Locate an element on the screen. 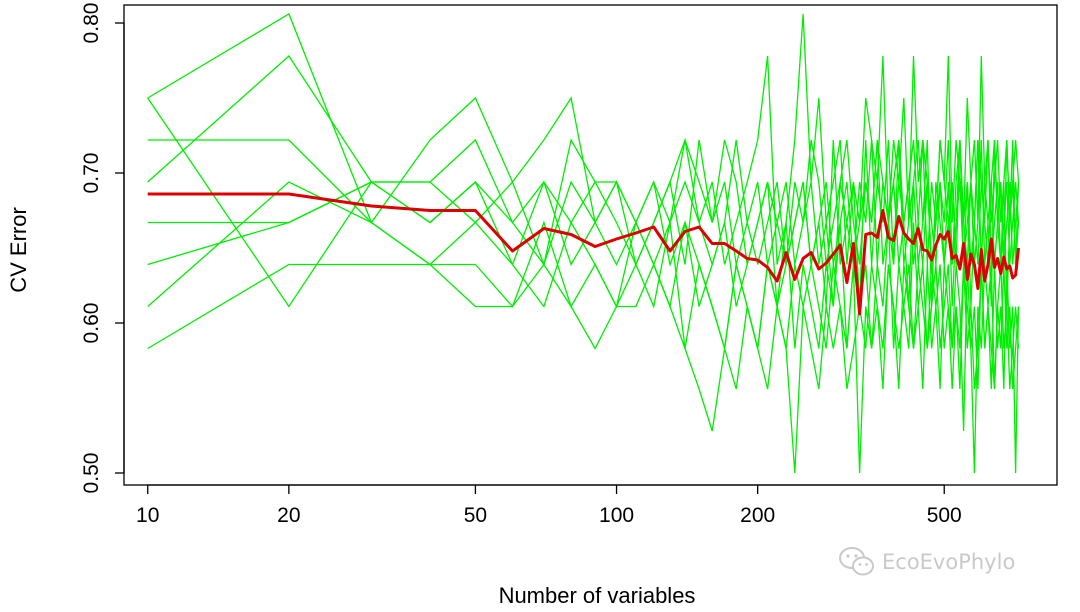  x-tick-label: 500 is located at coordinates (944, 515).